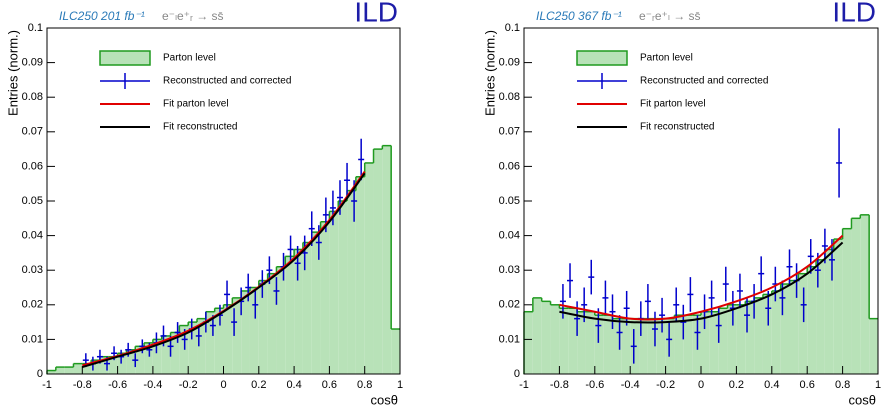  I want to click on x-tick-label: 0, so click(701, 385).